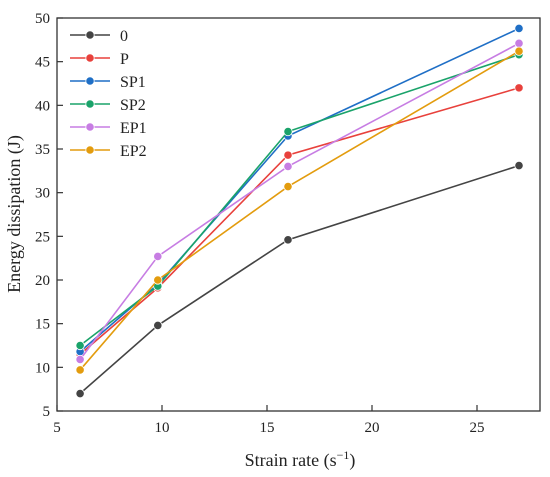 The image size is (550, 477). What do you see at coordinates (477, 428) in the screenshot?
I see `x-tick-label: 25` at bounding box center [477, 428].